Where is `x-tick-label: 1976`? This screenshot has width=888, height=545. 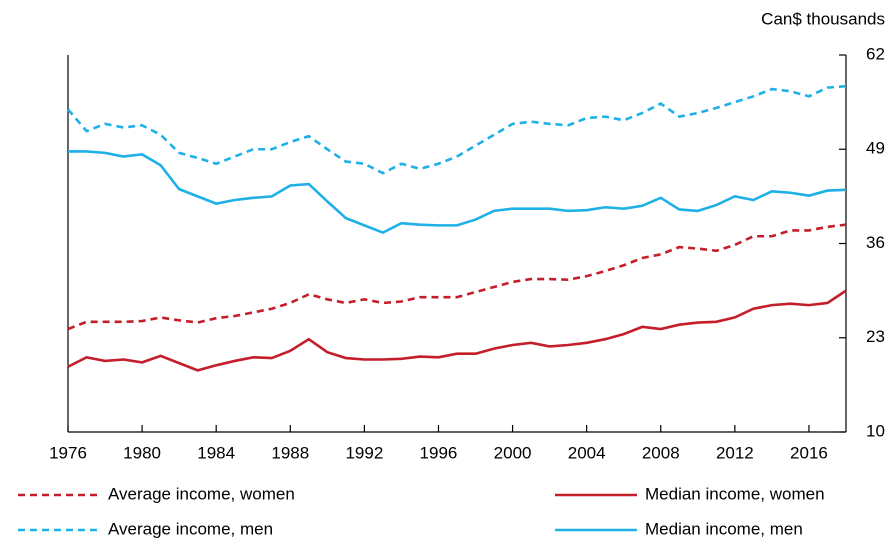
x-tick-label: 1976 is located at coordinates (68, 452).